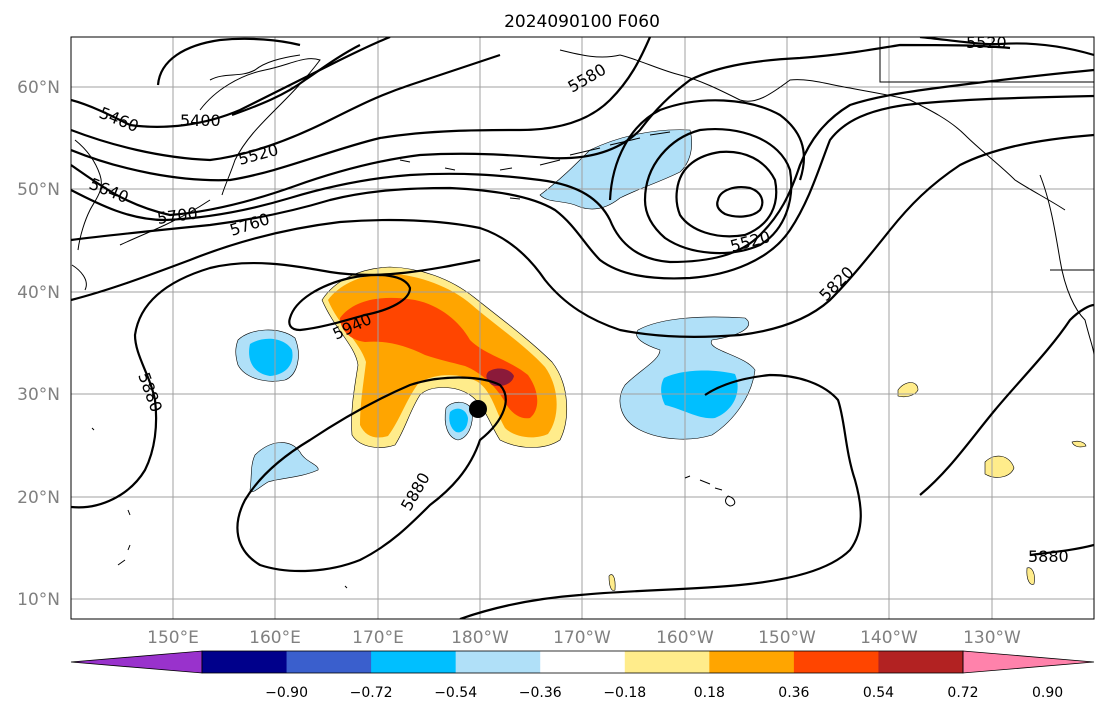 Image resolution: width=1105 pixels, height=712 pixels. Describe the element at coordinates (260, 127) in the screenshot. I see `coast-kamchatka` at that location.